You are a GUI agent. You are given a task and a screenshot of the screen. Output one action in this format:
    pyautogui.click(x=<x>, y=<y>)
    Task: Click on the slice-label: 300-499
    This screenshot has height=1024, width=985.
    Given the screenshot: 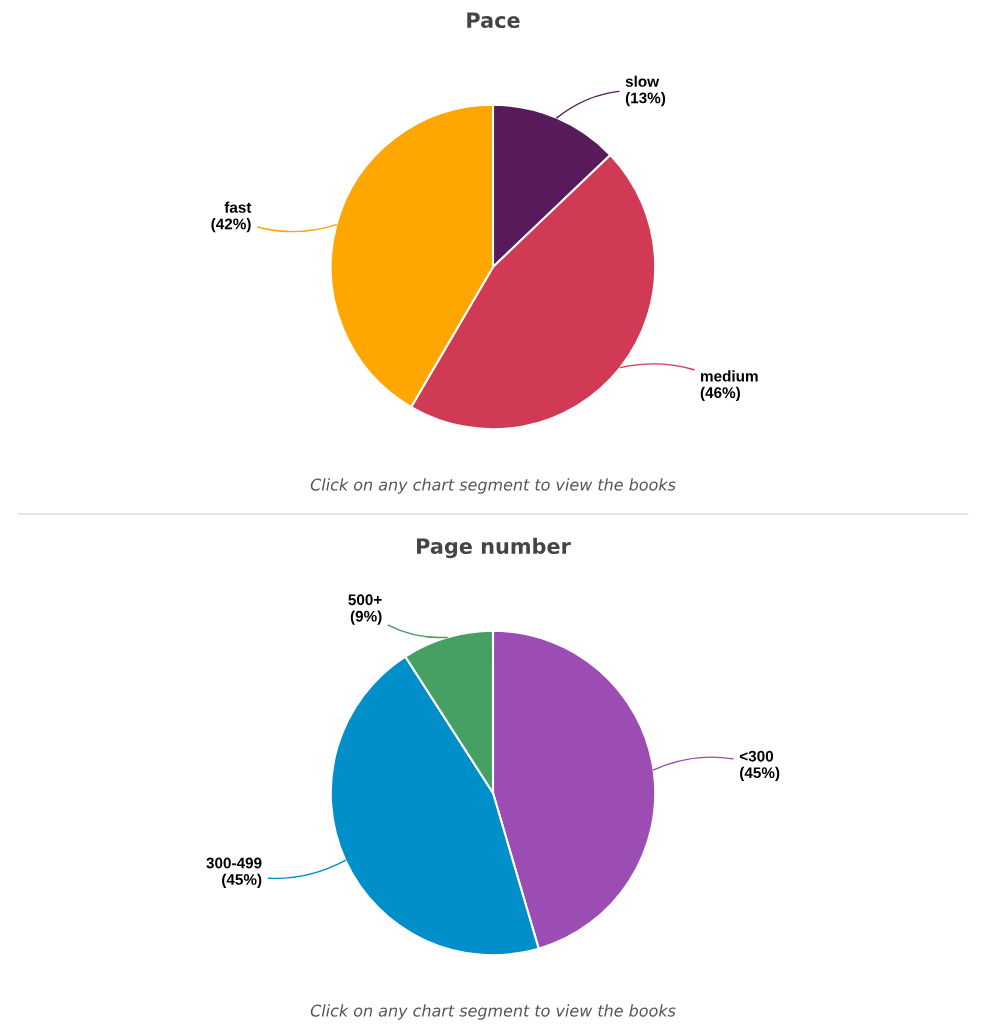 What is the action you would take?
    pyautogui.click(x=234, y=863)
    